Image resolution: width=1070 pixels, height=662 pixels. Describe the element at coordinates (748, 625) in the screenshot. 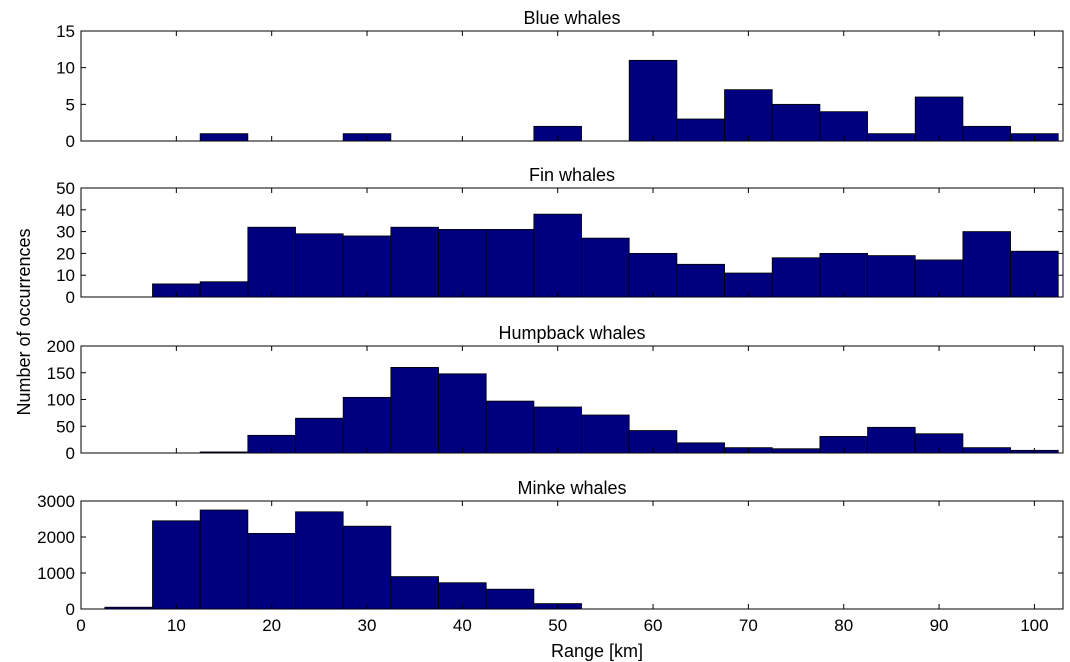

I see `x-tick-label: 70` at that location.